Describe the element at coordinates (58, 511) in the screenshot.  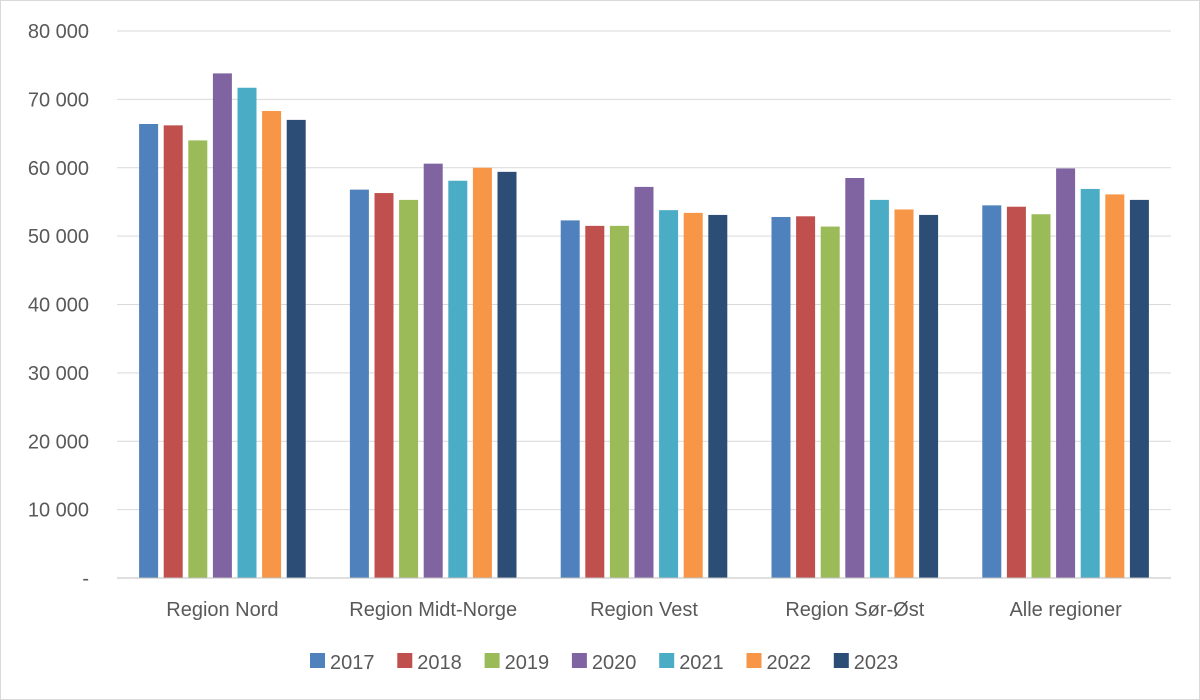
I see `y-tick-label: 10 000` at that location.